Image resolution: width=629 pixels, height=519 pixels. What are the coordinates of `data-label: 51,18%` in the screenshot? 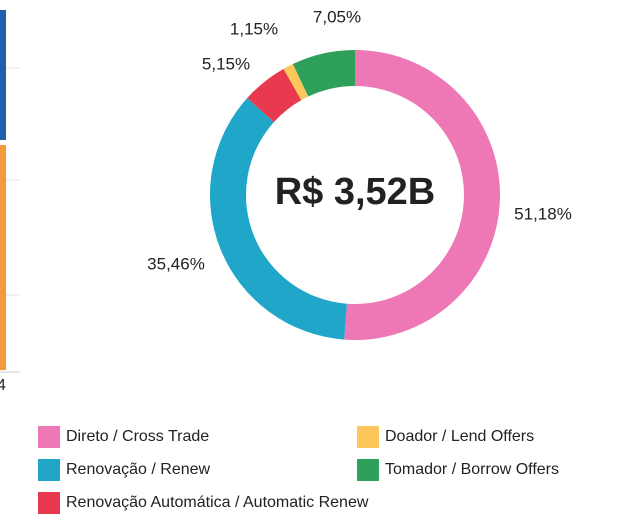 It's located at (543, 213).